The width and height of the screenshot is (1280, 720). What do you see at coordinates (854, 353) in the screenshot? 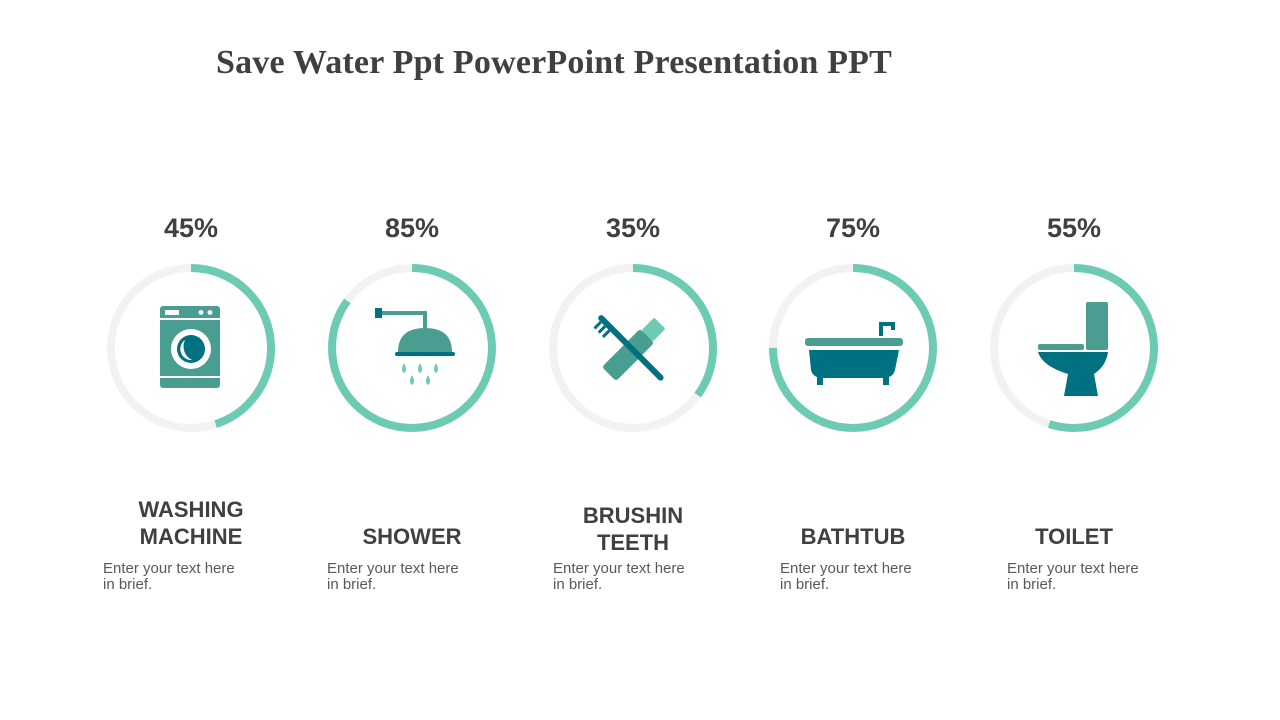
I see `bathtub-icon` at bounding box center [854, 353].